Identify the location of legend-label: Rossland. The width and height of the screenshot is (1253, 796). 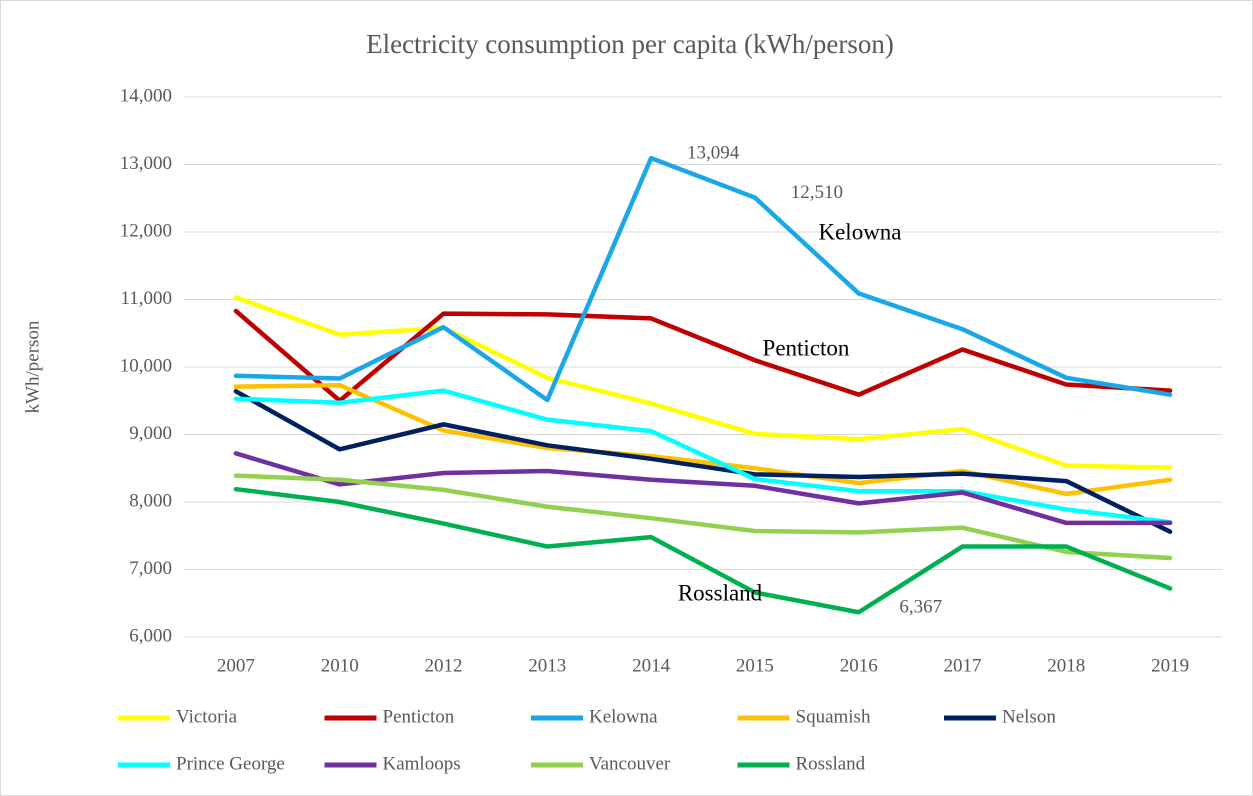
(831, 763).